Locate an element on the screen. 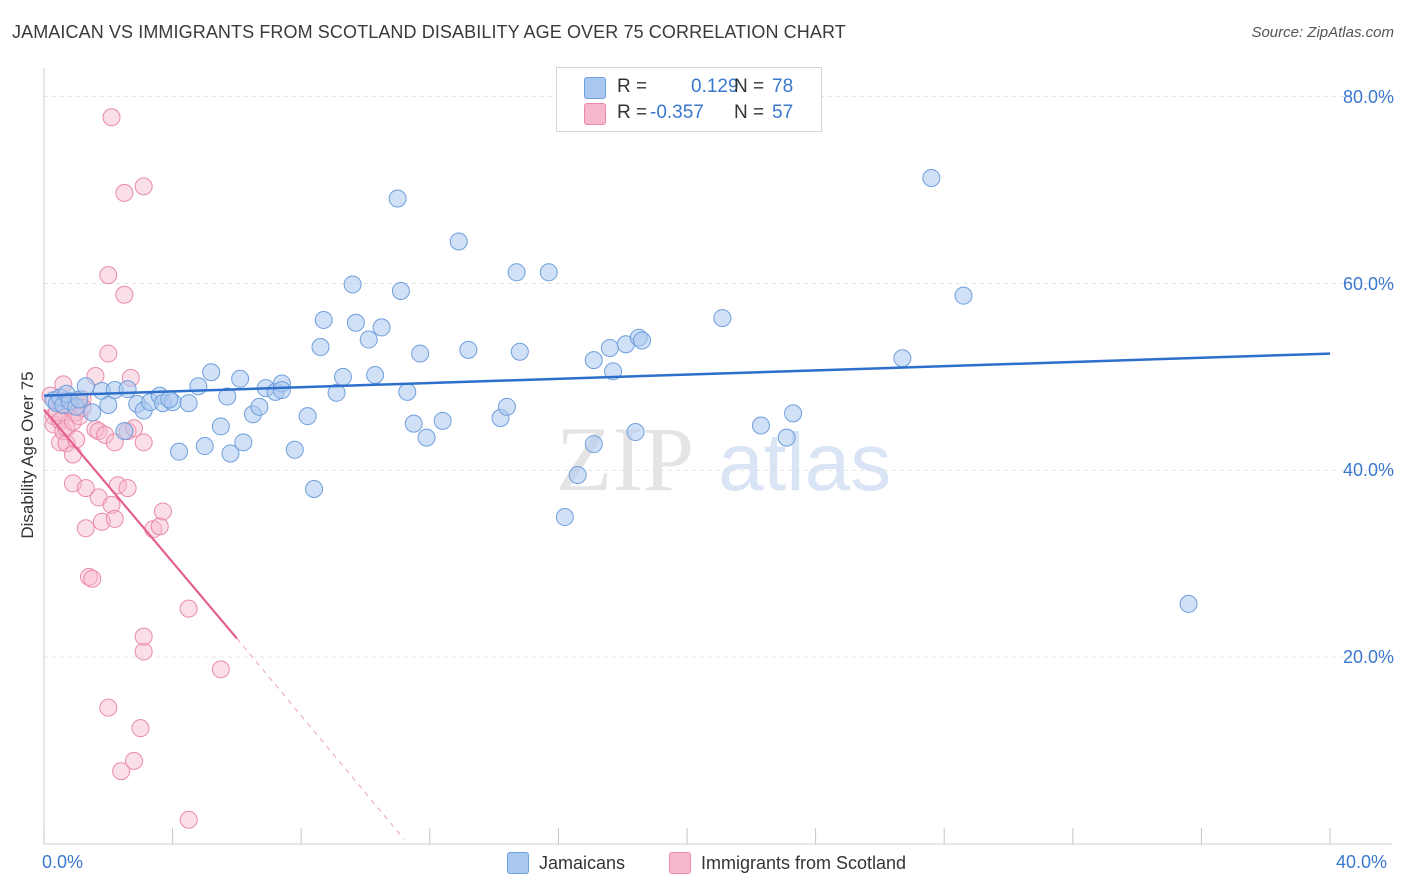  legend-n-label-2: N = is located at coordinates (749, 112).